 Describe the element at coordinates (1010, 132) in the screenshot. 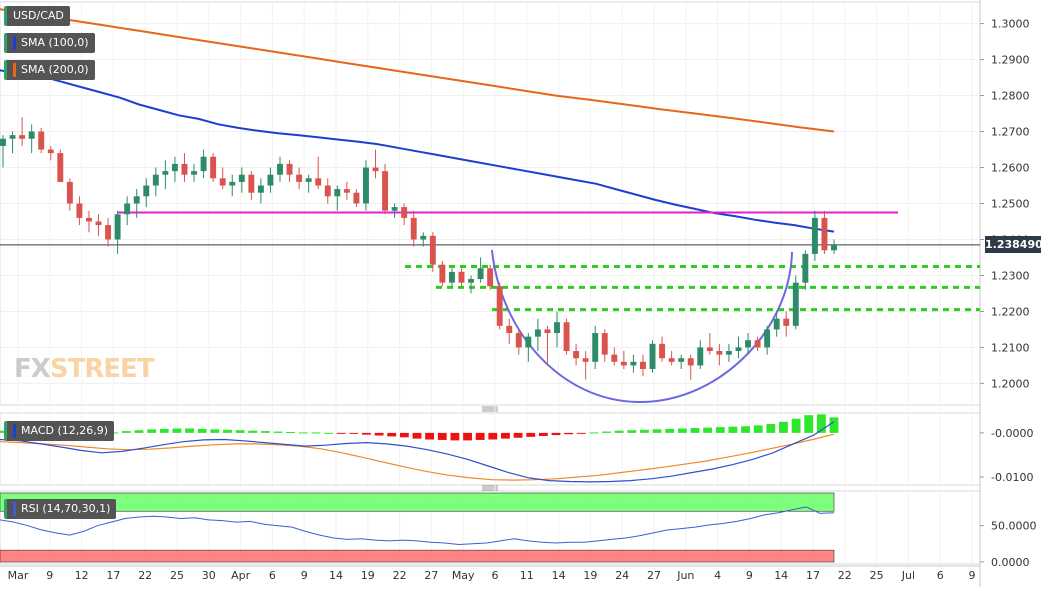

I see `price-tick-label: 1.2700` at that location.